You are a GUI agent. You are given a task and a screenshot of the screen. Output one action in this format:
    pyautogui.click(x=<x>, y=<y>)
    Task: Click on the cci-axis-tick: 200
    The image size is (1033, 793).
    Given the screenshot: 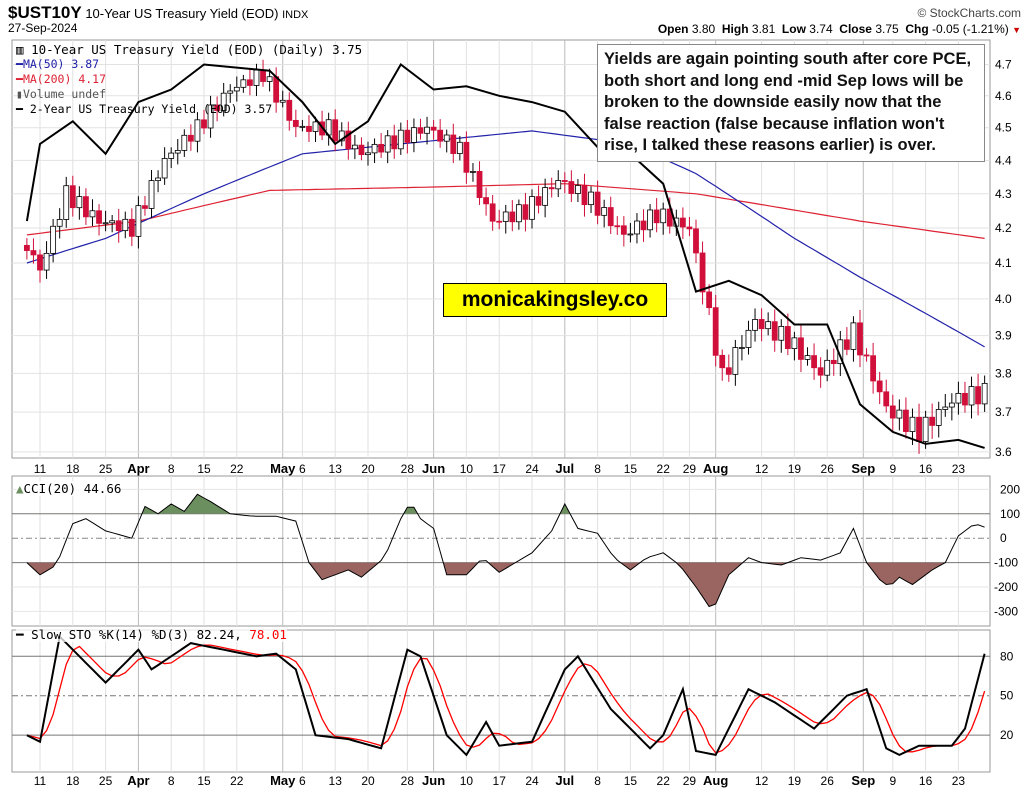 What is the action you would take?
    pyautogui.click(x=1010, y=489)
    